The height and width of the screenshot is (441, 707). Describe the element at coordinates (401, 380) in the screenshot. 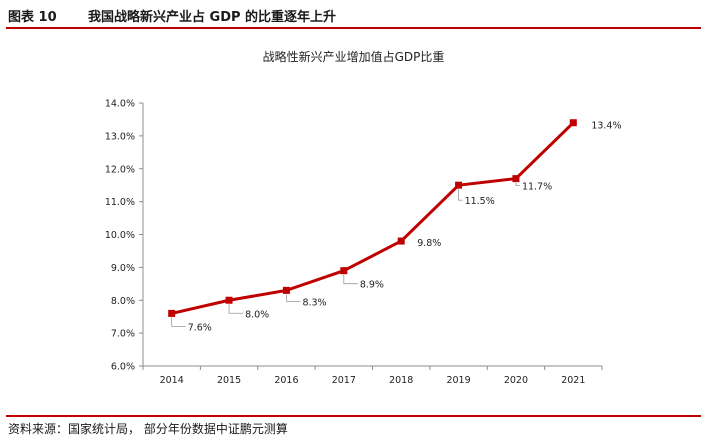

I see `x-tick-label: 2018` at that location.